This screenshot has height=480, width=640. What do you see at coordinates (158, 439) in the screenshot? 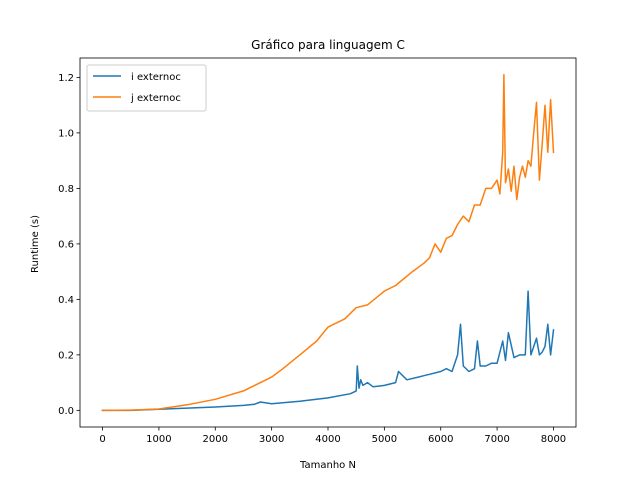
I see `x-tick-label: 1000` at bounding box center [158, 439].